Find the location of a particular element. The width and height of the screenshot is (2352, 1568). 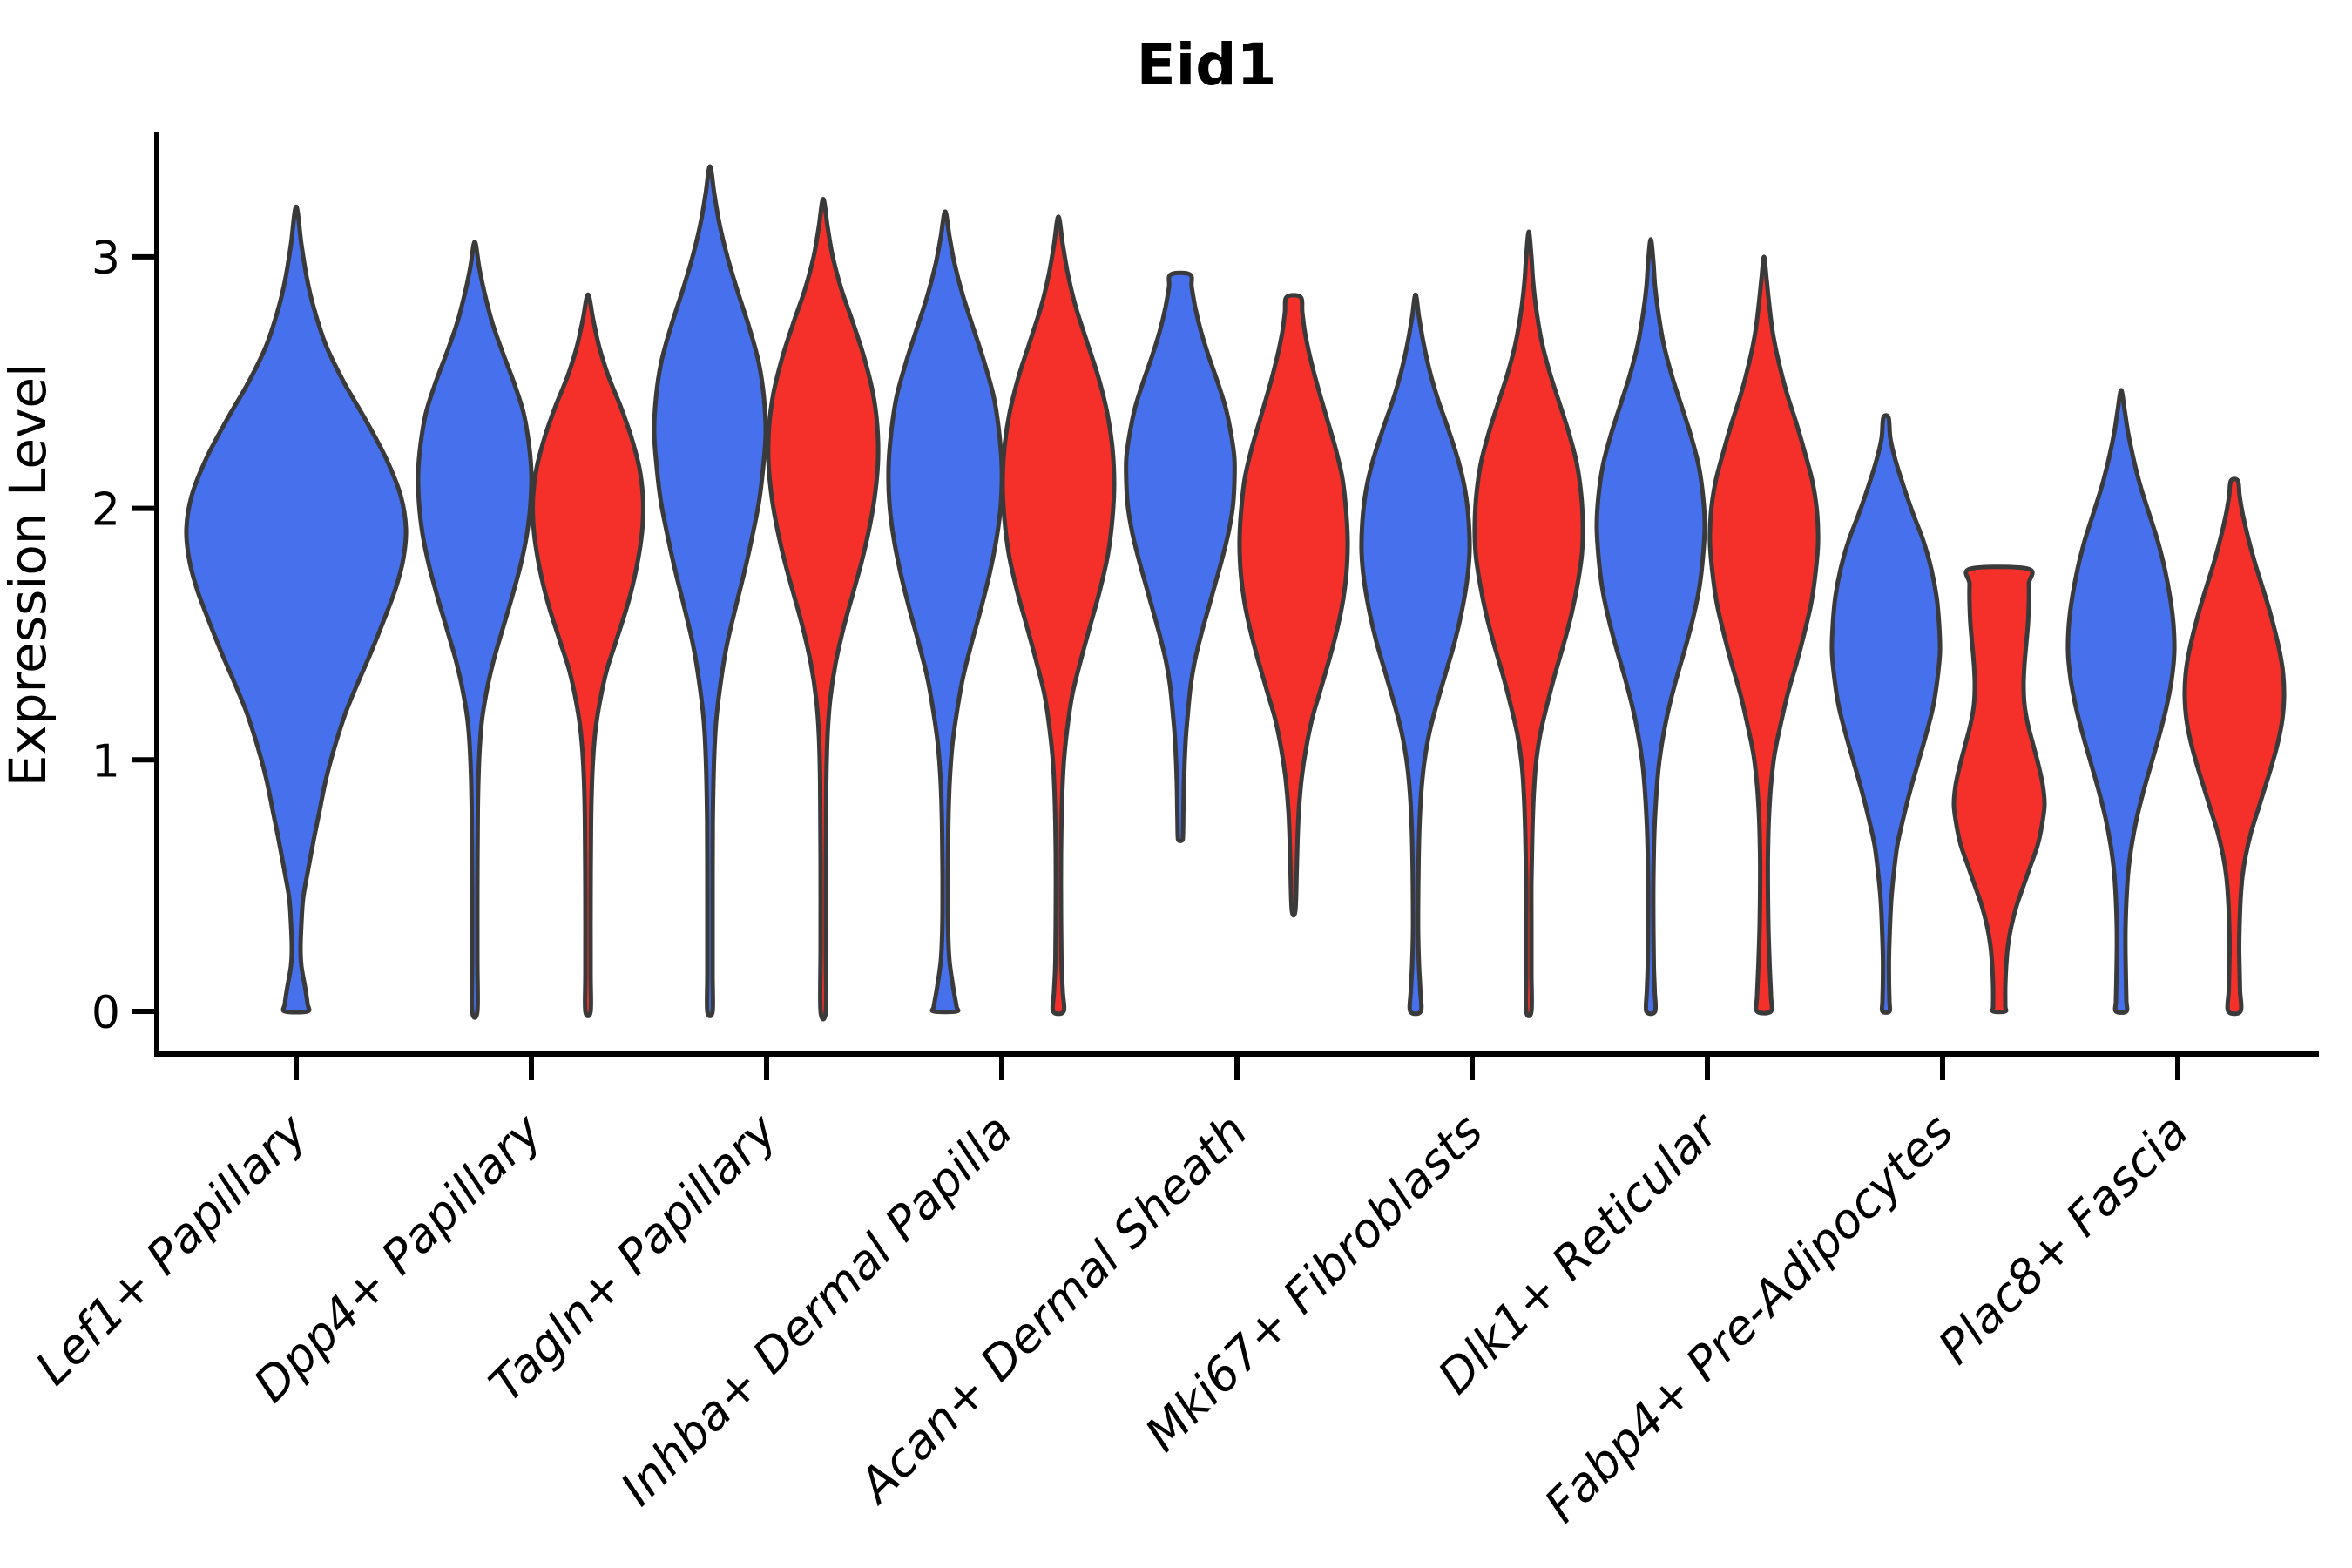

violin-dlk1-reticular-blue is located at coordinates (1650, 627).